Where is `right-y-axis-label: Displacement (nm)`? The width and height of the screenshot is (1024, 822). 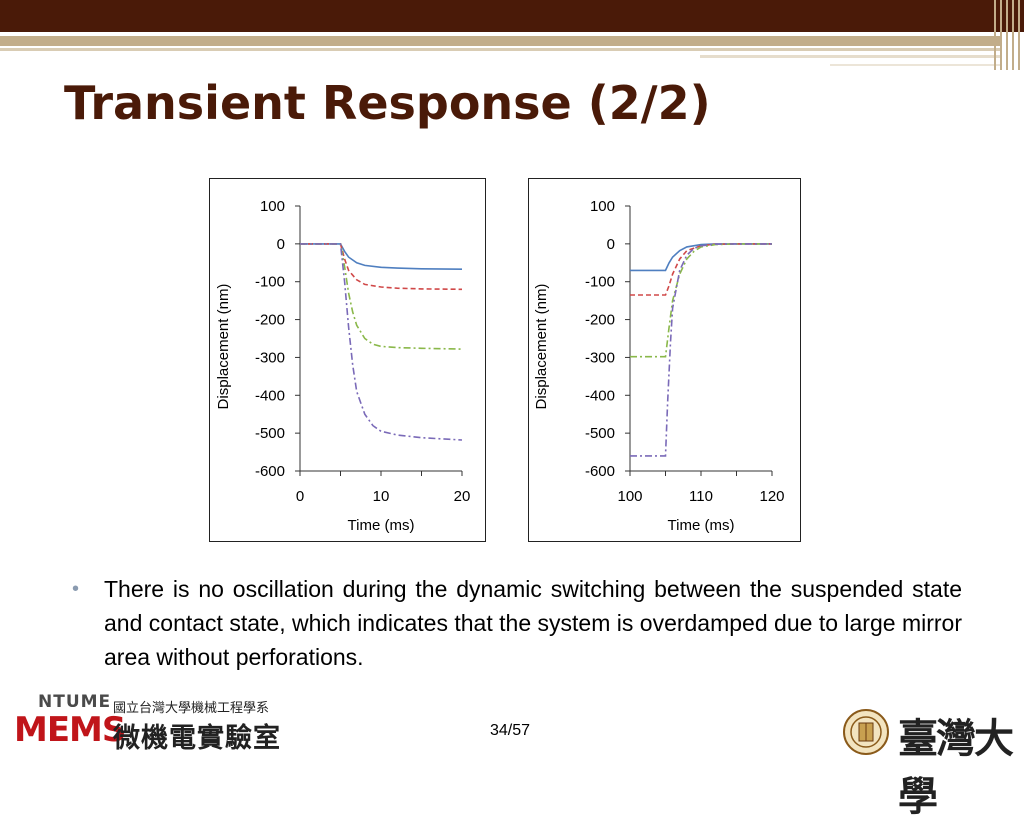 right-y-axis-label: Displacement (nm) is located at coordinates (541, 347).